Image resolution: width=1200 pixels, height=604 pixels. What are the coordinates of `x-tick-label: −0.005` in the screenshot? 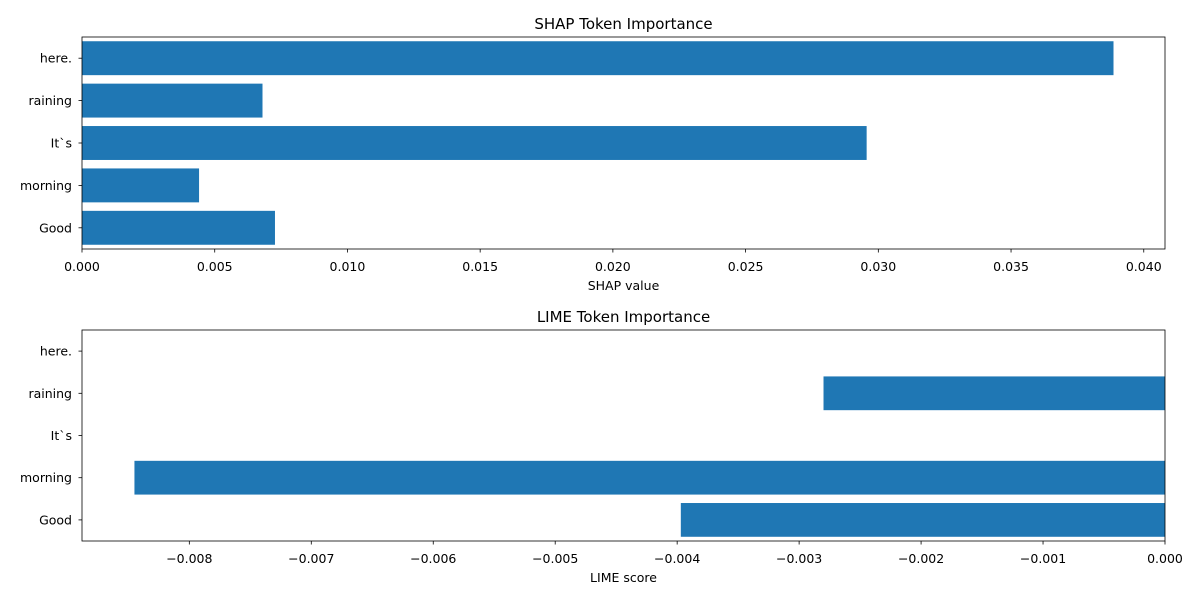 It's located at (555, 558).